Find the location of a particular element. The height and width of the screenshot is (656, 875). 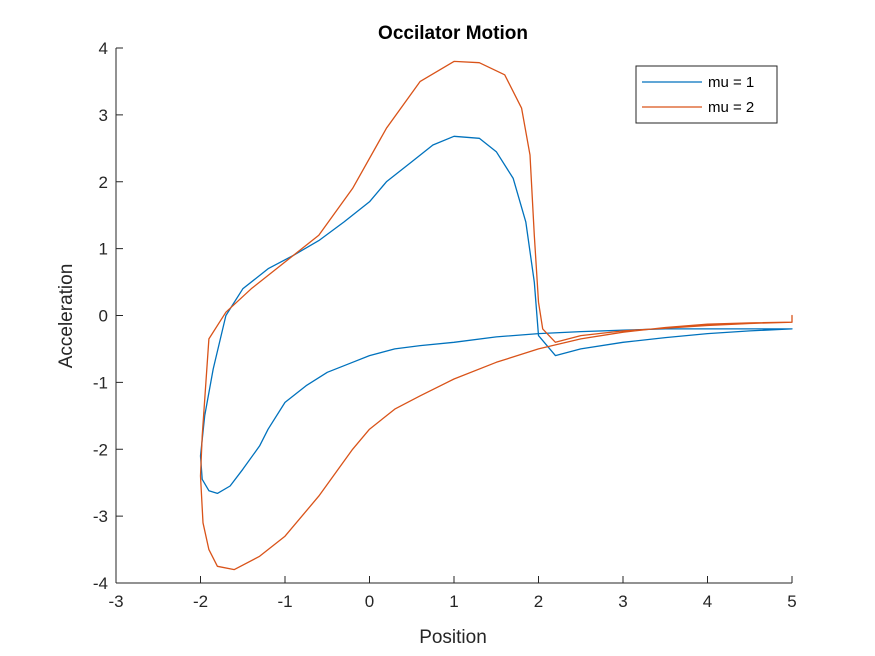

y-axis-label: Acceleration is located at coordinates (66, 316).